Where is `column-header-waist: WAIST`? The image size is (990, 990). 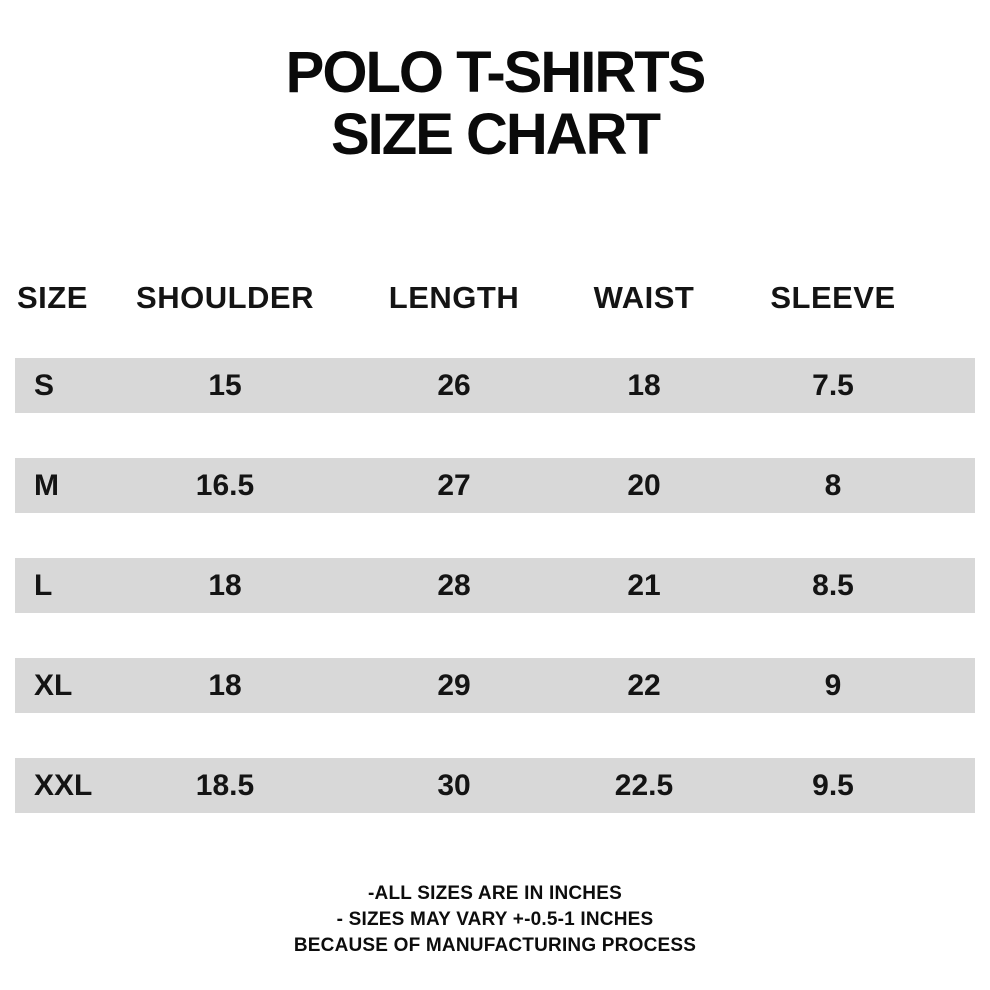 column-header-waist: WAIST is located at coordinates (644, 297).